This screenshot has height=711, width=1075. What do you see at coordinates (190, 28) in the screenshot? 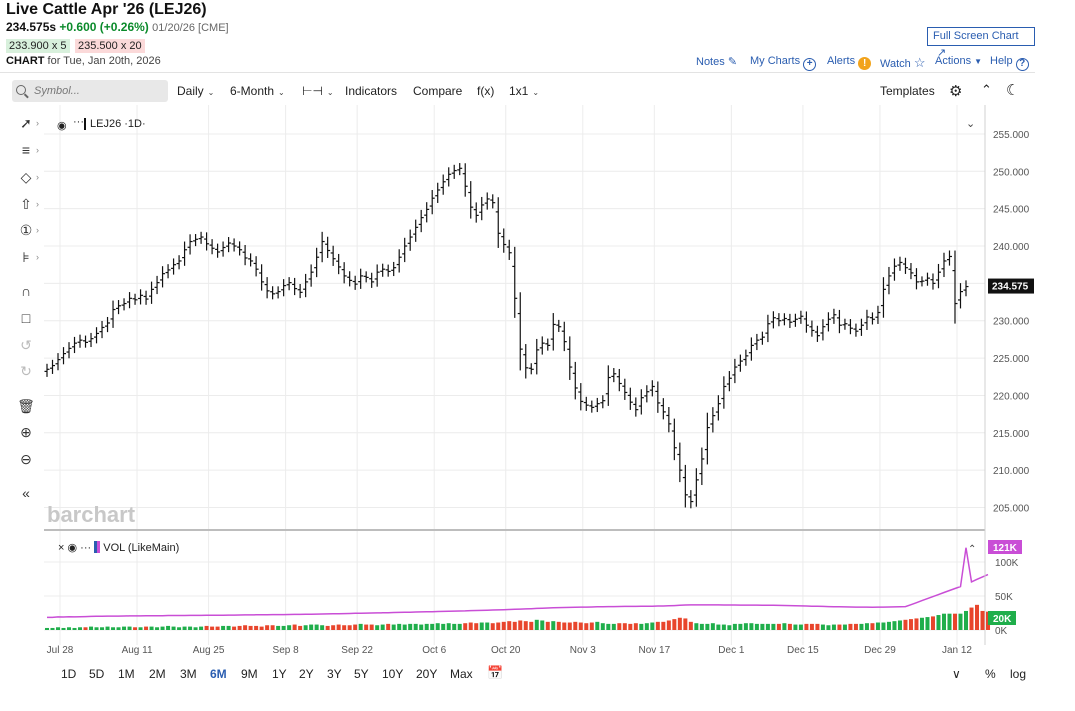
I see `quote-meta: 01/20/26 [CME]` at bounding box center [190, 28].